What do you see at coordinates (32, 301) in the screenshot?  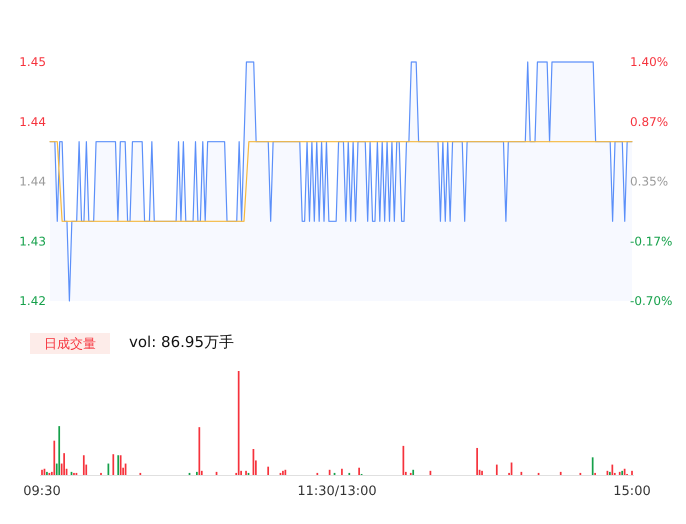 I see `y-tick-label: 1.42` at bounding box center [32, 301].